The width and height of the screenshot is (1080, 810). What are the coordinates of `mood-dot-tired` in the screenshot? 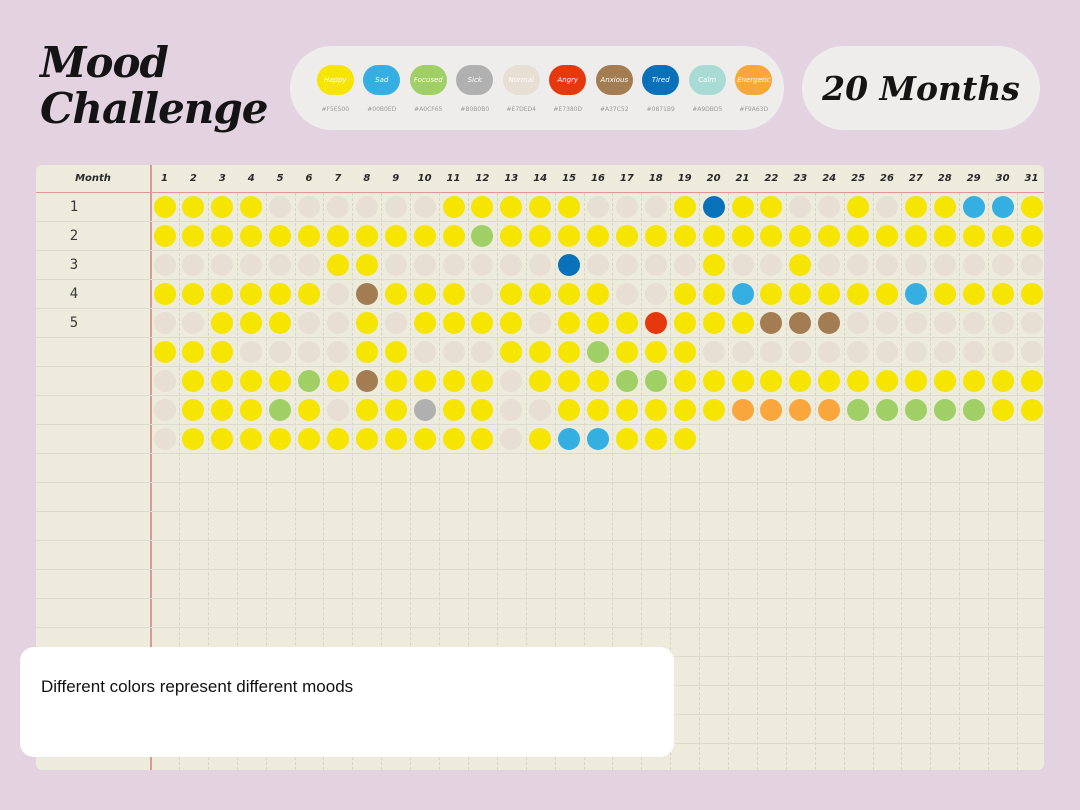 It's located at (569, 265).